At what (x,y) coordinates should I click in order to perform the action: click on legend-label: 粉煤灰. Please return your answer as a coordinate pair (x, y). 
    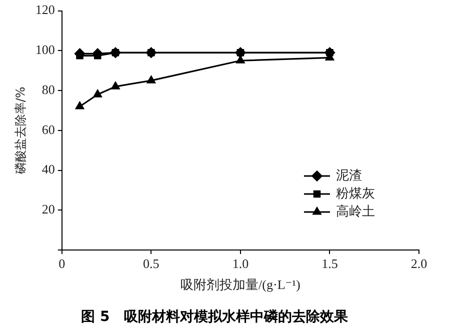
    Looking at the image, I should click on (355, 192).